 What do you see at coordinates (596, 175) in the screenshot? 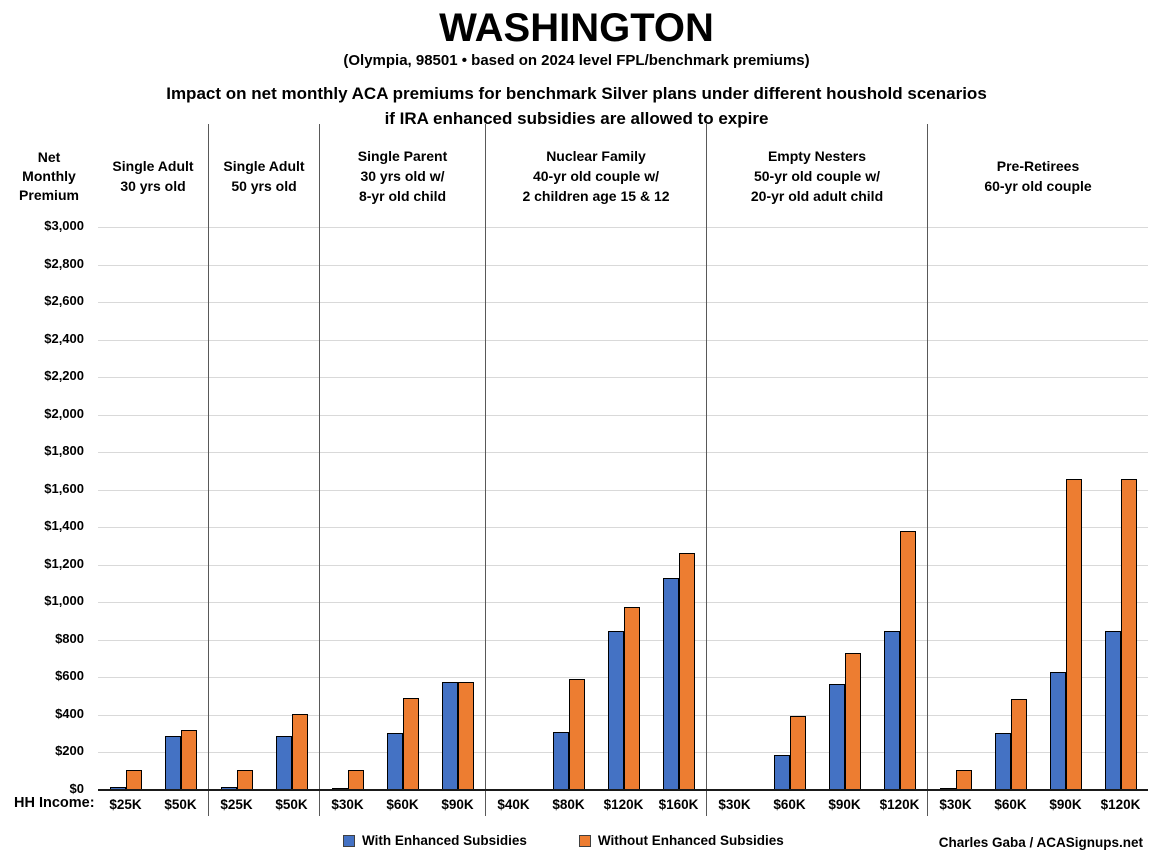
I see `group-header-line: 40-yr old couple w/` at bounding box center [596, 175].